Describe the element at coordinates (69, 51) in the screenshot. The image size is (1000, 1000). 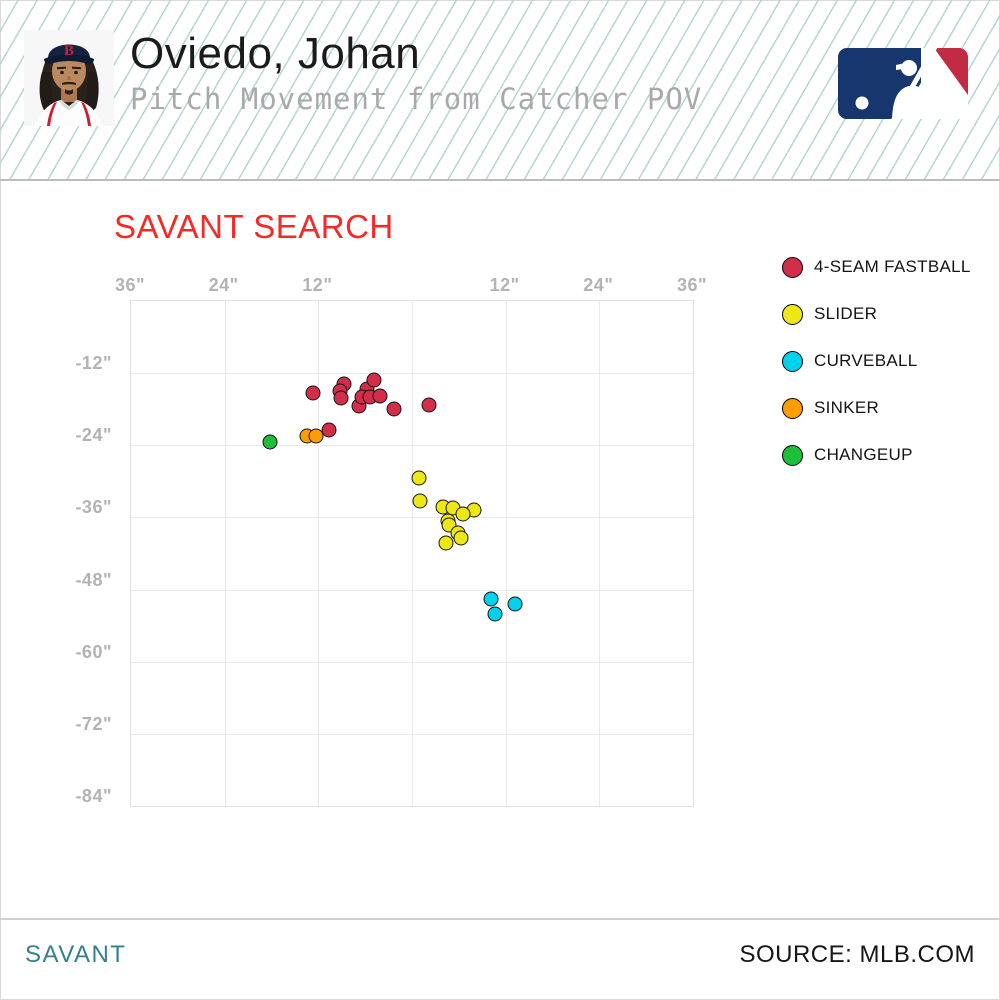
I see `svg-text: B` at that location.